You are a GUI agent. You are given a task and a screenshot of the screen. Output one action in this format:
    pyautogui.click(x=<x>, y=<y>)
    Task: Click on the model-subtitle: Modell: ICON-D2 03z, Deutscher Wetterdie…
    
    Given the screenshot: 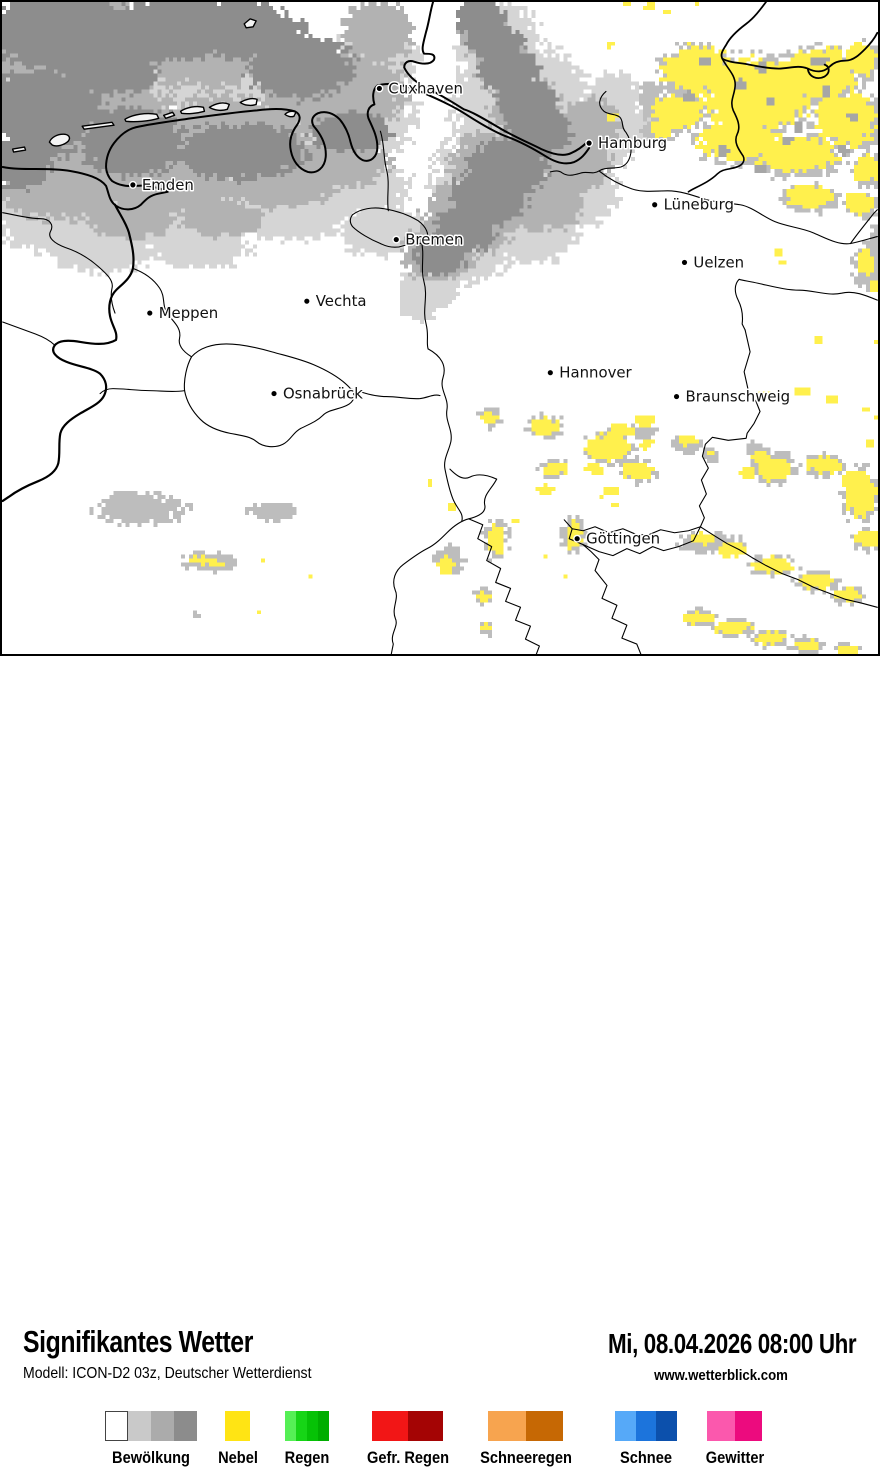 What is the action you would take?
    pyautogui.click(x=167, y=1373)
    